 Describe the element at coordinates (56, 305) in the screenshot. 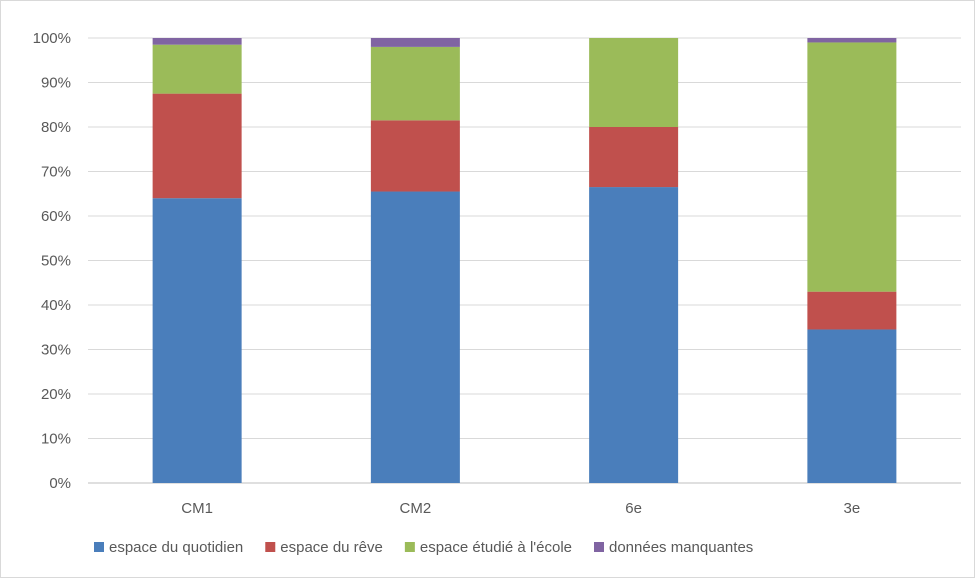

I see `y-tick-label: 40%` at that location.